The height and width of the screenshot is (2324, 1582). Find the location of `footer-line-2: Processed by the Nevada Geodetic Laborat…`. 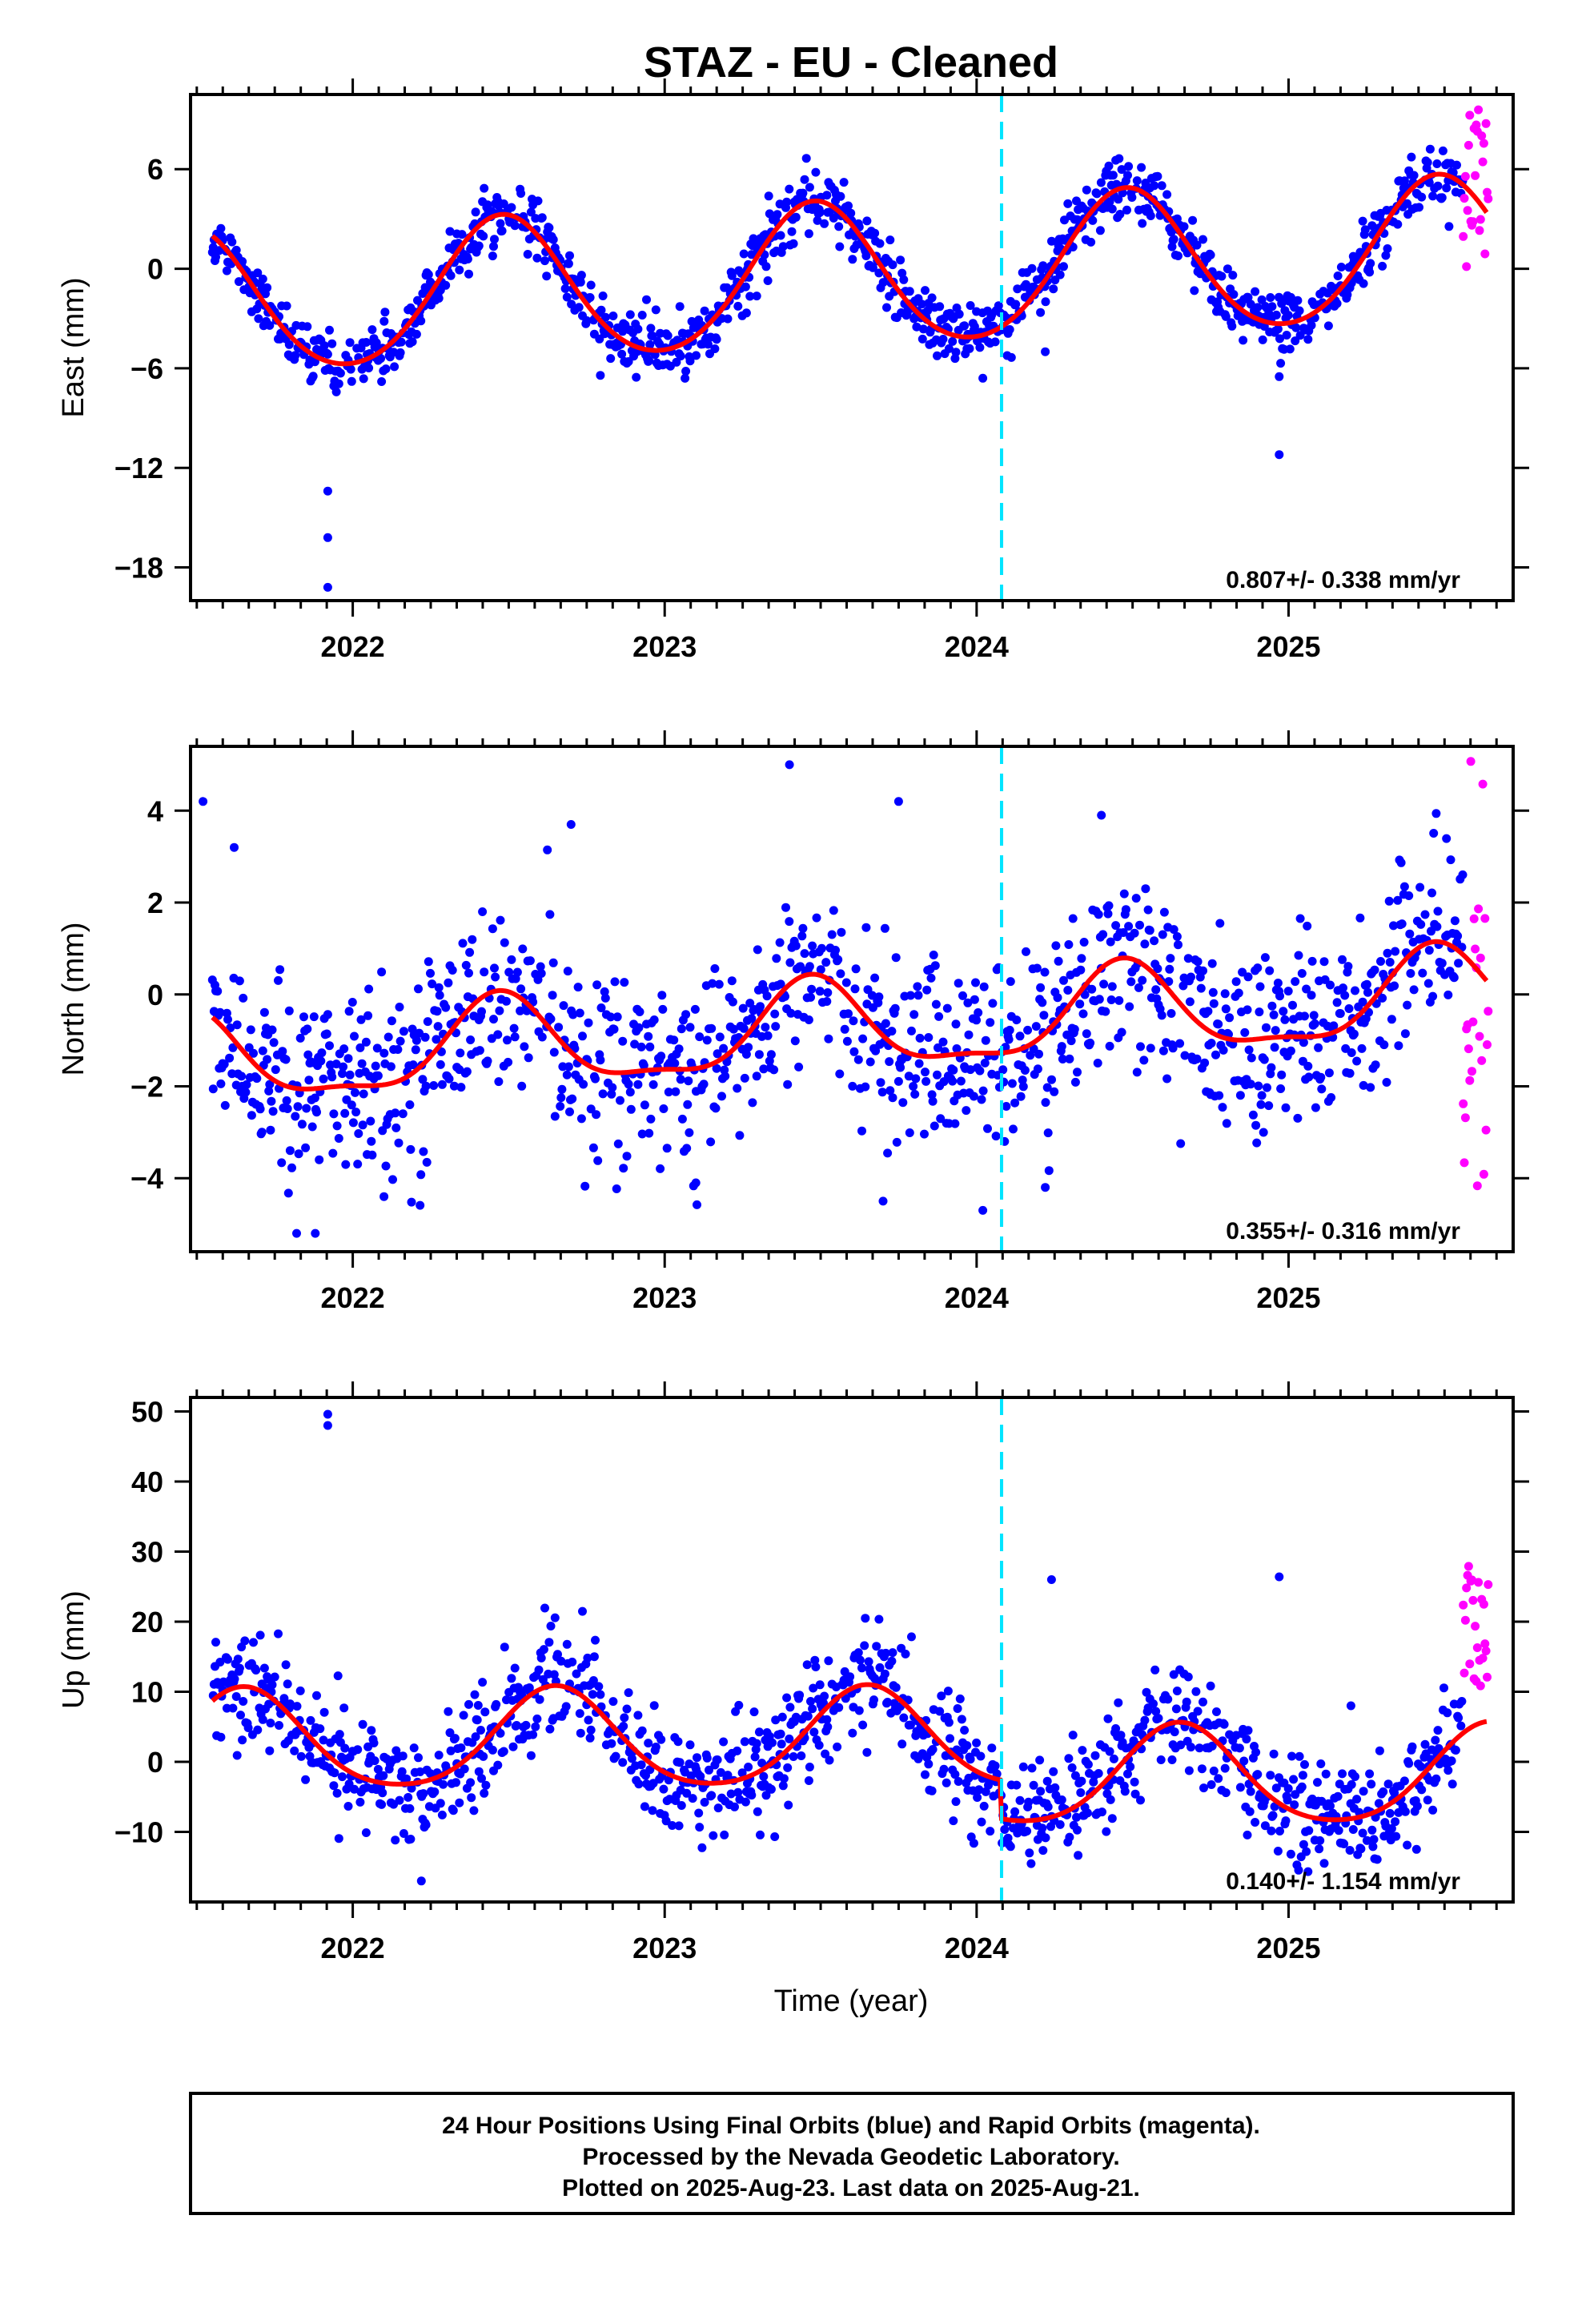

footer-line-2: Processed by the Nevada Geodetic Laborat… is located at coordinates (850, 2157).